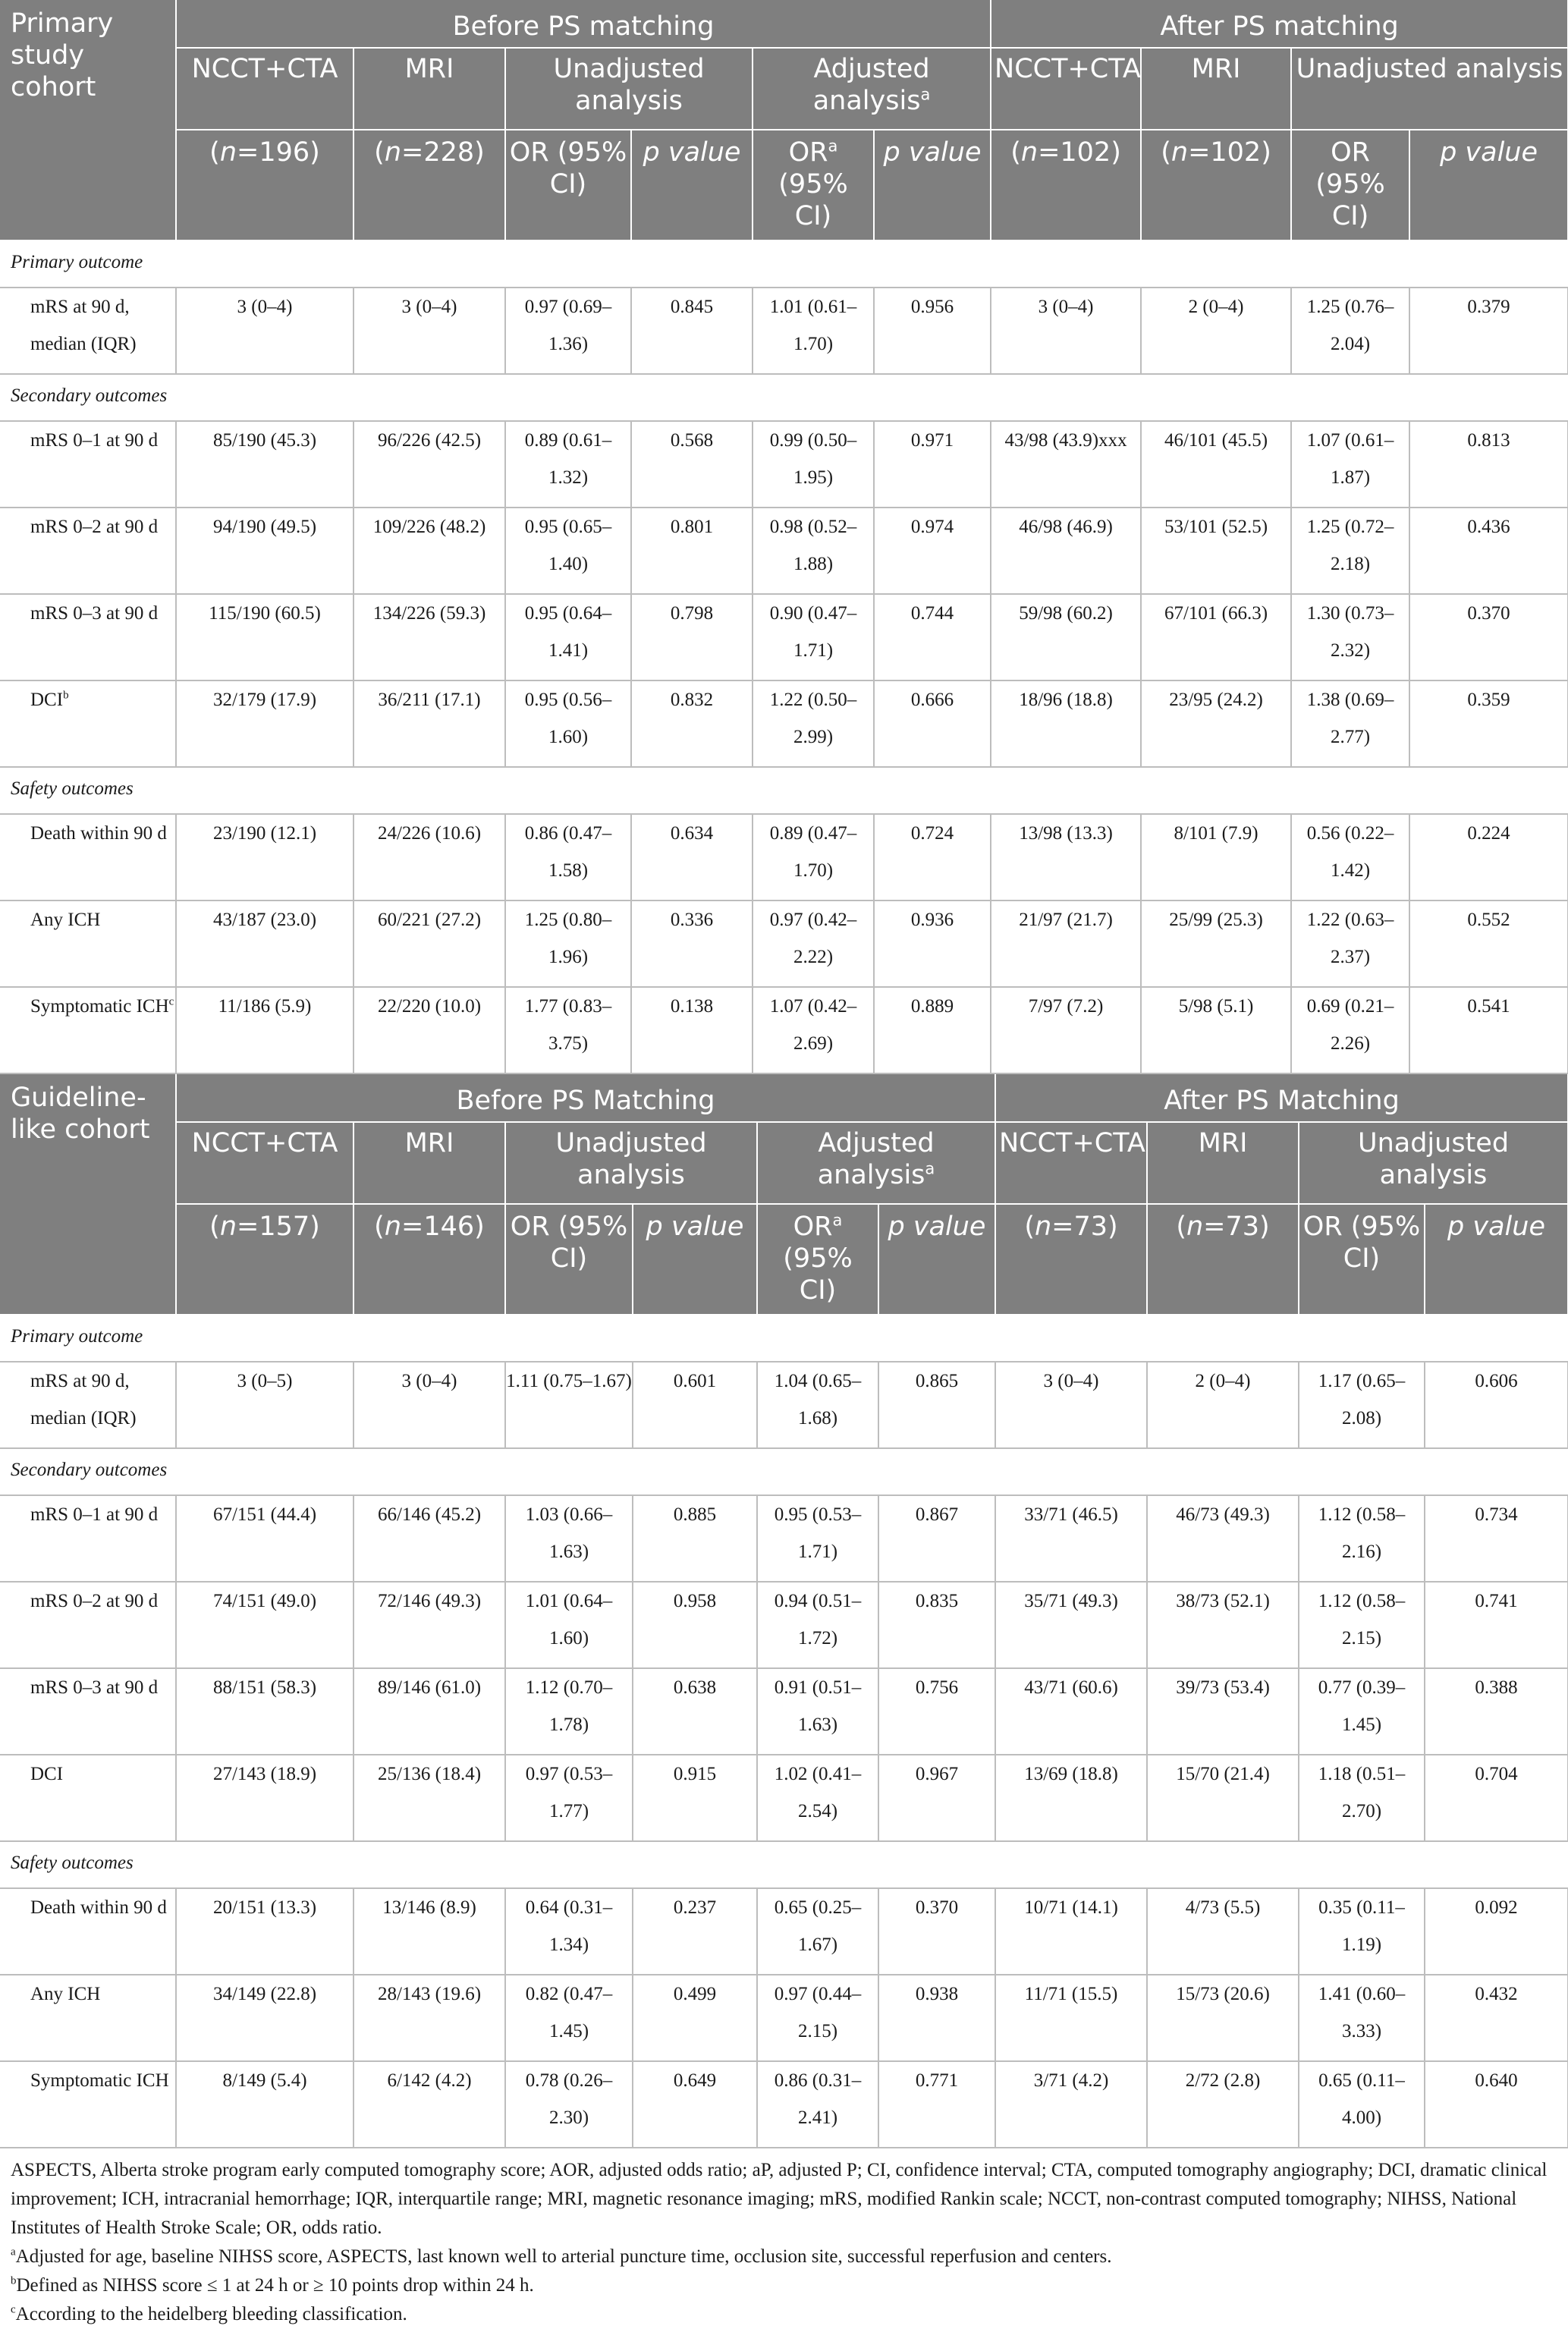  What do you see at coordinates (692, 331) in the screenshot?
I see `cell-value: 0.845` at bounding box center [692, 331].